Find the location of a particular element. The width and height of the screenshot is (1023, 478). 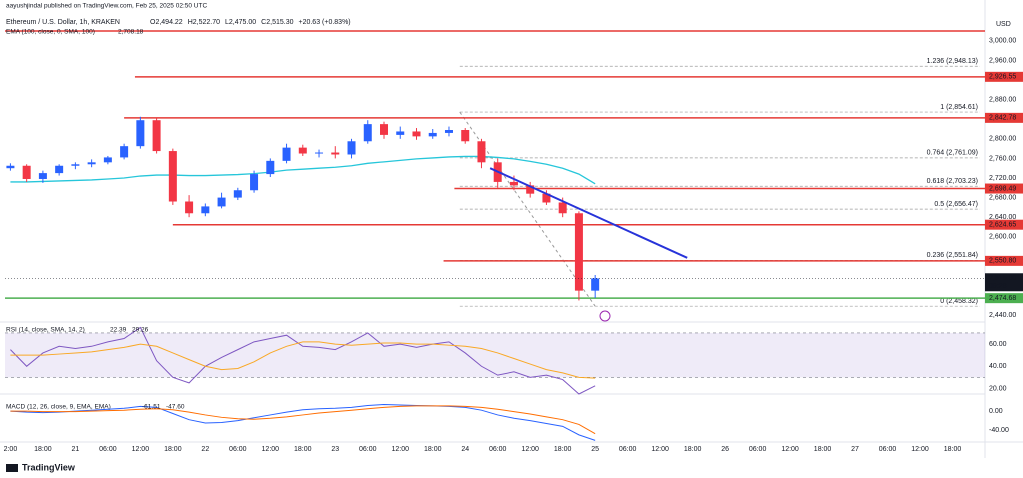

rsi-name: RSI (14, close, SMA, 14, 2) is located at coordinates (45, 330).